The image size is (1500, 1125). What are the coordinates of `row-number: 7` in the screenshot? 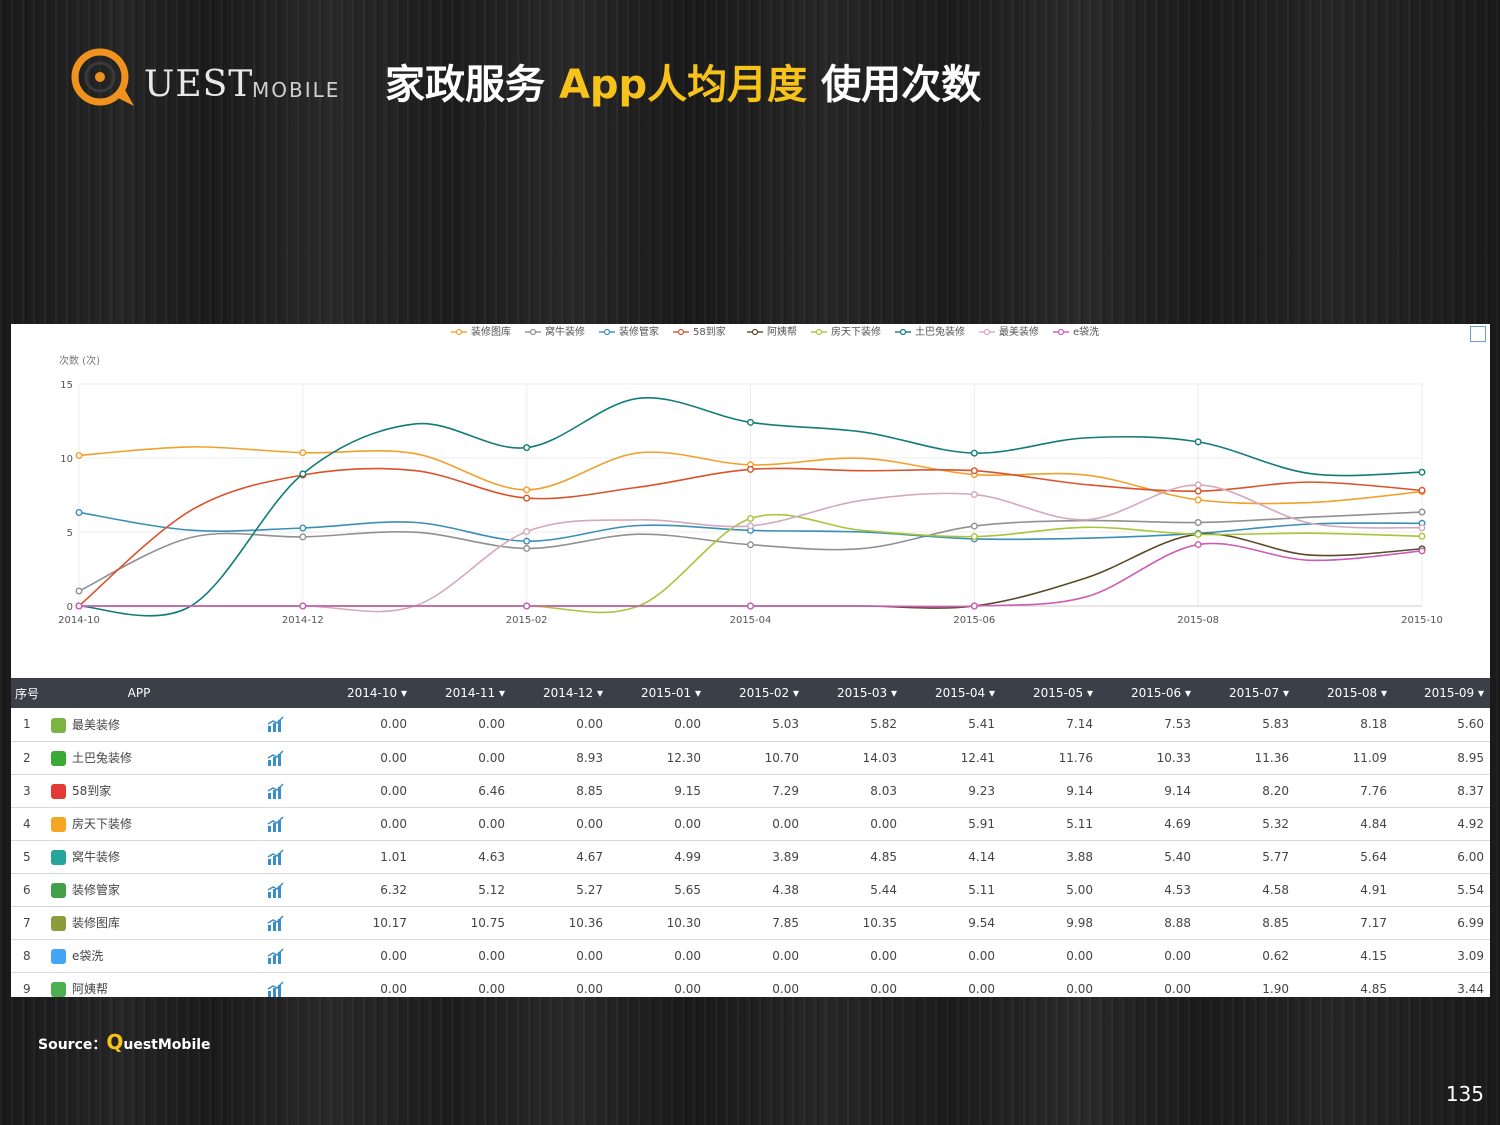 It's located at (27, 922).